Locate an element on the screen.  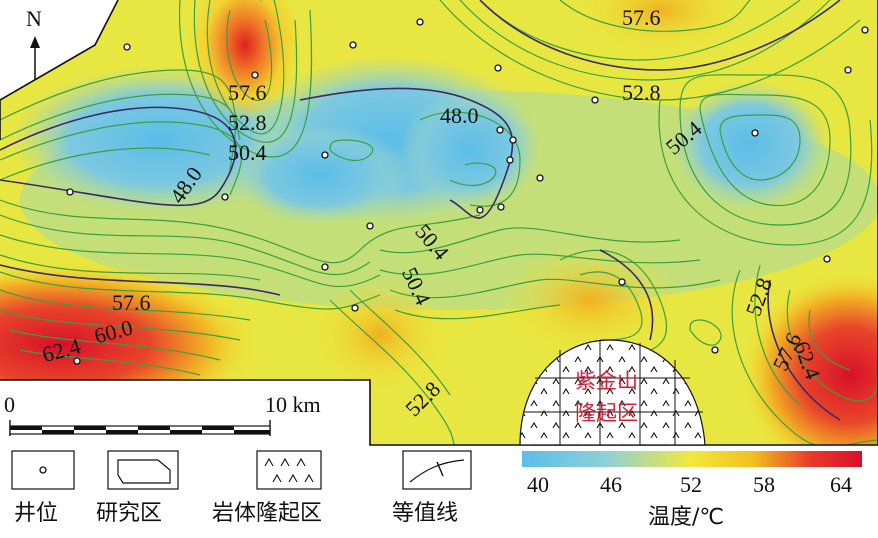
north-arrow-icon is located at coordinates (35, 42).